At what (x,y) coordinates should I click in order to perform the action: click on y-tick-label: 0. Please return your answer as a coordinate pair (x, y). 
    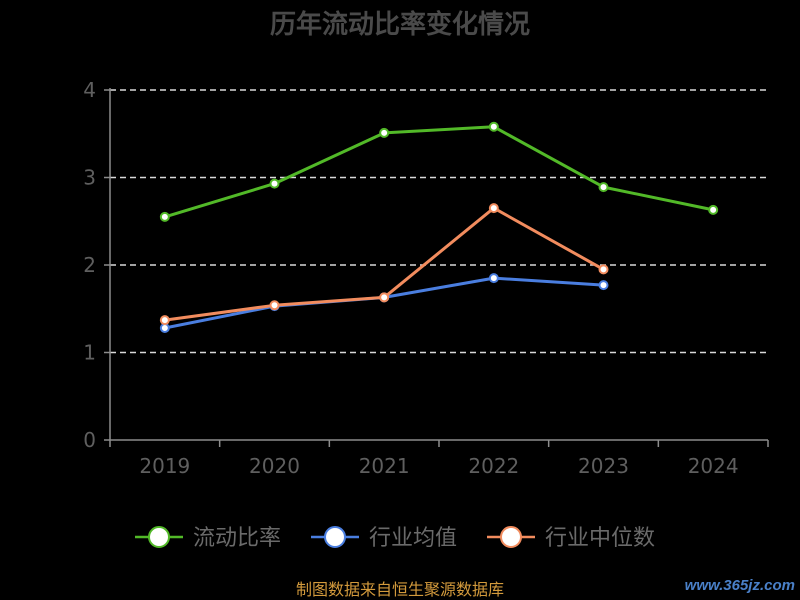
    Looking at the image, I should click on (89, 440).